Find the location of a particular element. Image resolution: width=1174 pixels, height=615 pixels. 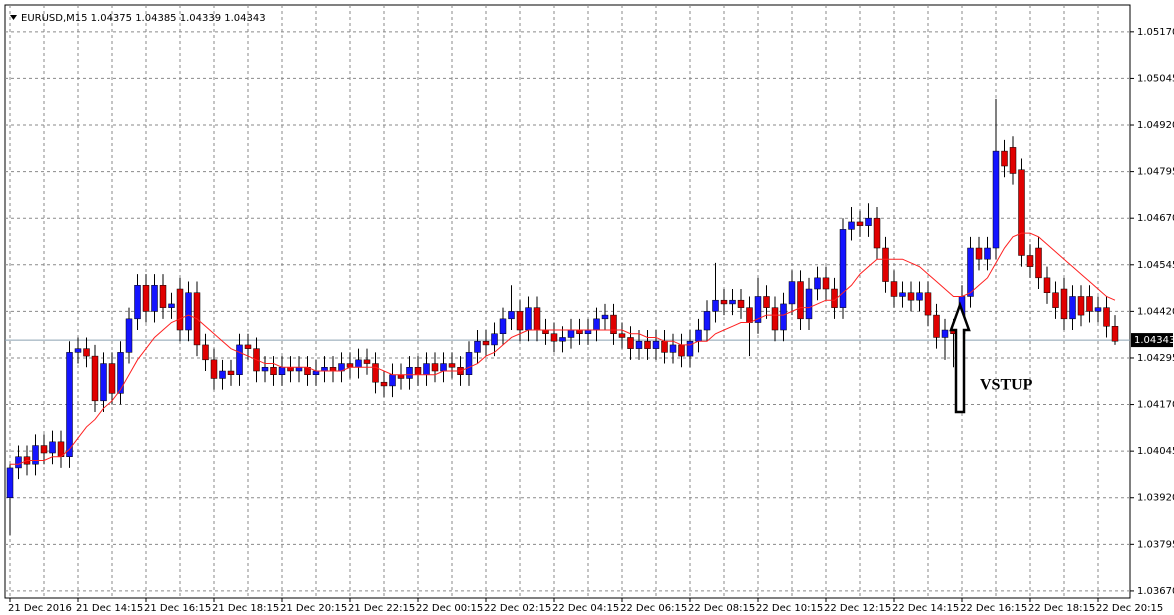

x-tick-label: 21 Dec 20:15 is located at coordinates (313, 608).